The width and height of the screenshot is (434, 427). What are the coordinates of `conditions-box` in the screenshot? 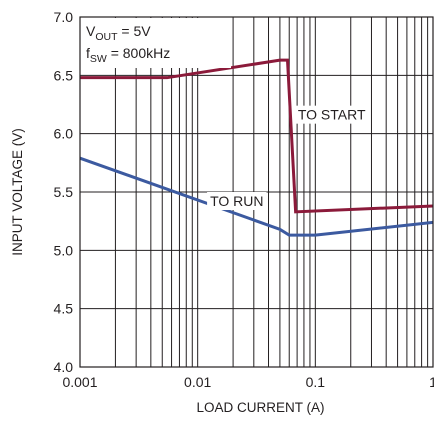 It's located at (156, 43).